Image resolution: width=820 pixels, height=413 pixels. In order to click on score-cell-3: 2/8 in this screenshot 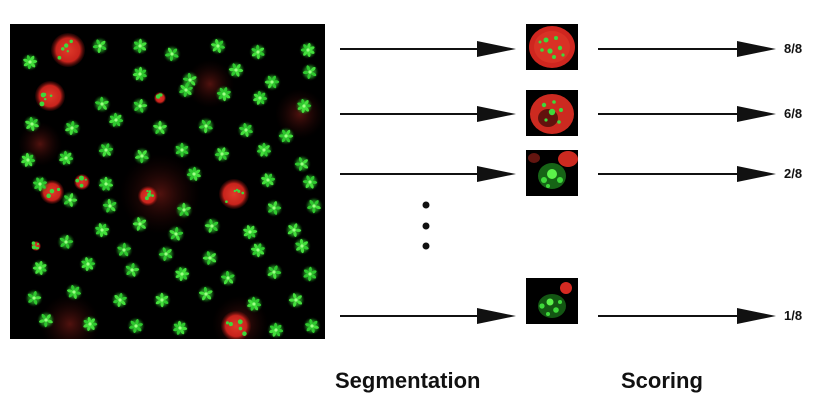, I will do `click(793, 173)`.